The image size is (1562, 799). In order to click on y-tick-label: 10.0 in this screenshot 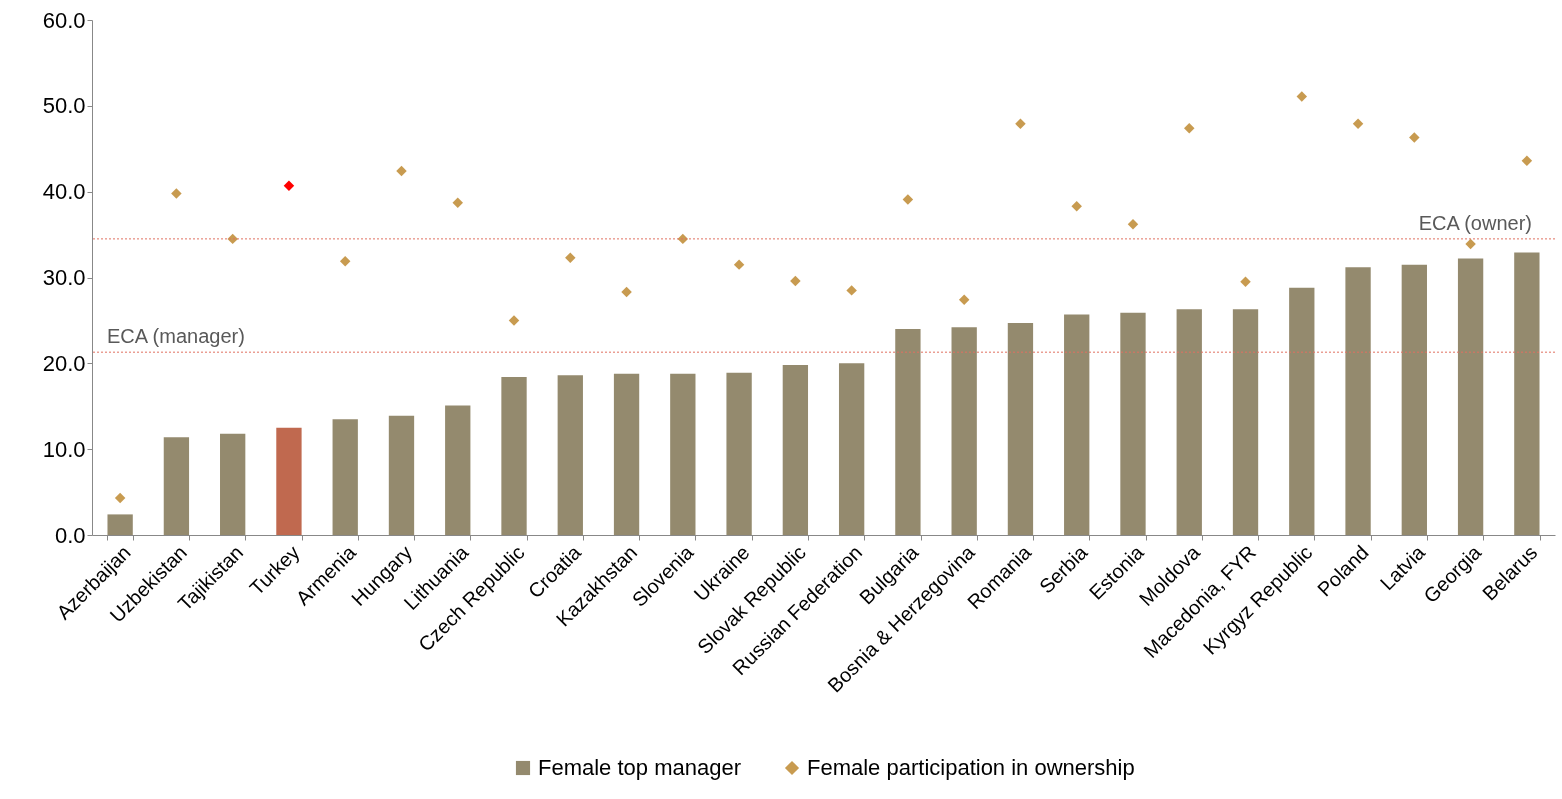, I will do `click(64, 449)`.